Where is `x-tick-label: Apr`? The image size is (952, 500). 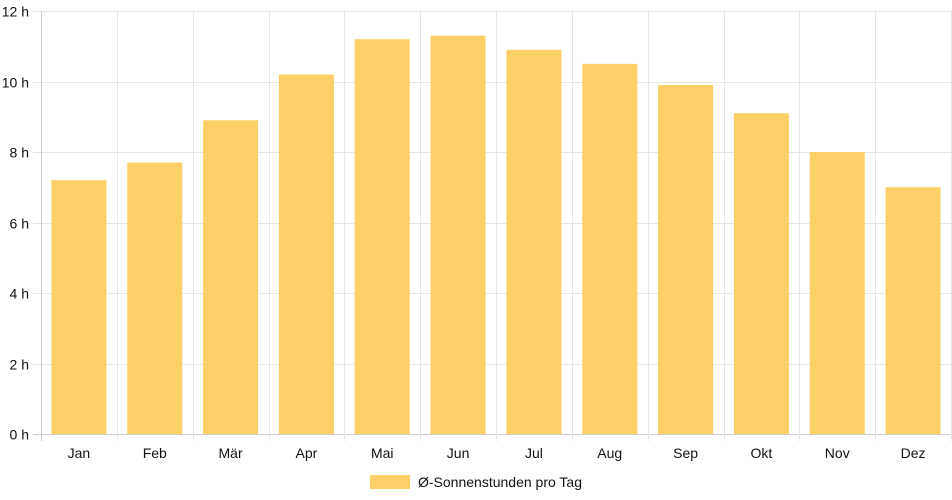
x-tick-label: Apr is located at coordinates (307, 453).